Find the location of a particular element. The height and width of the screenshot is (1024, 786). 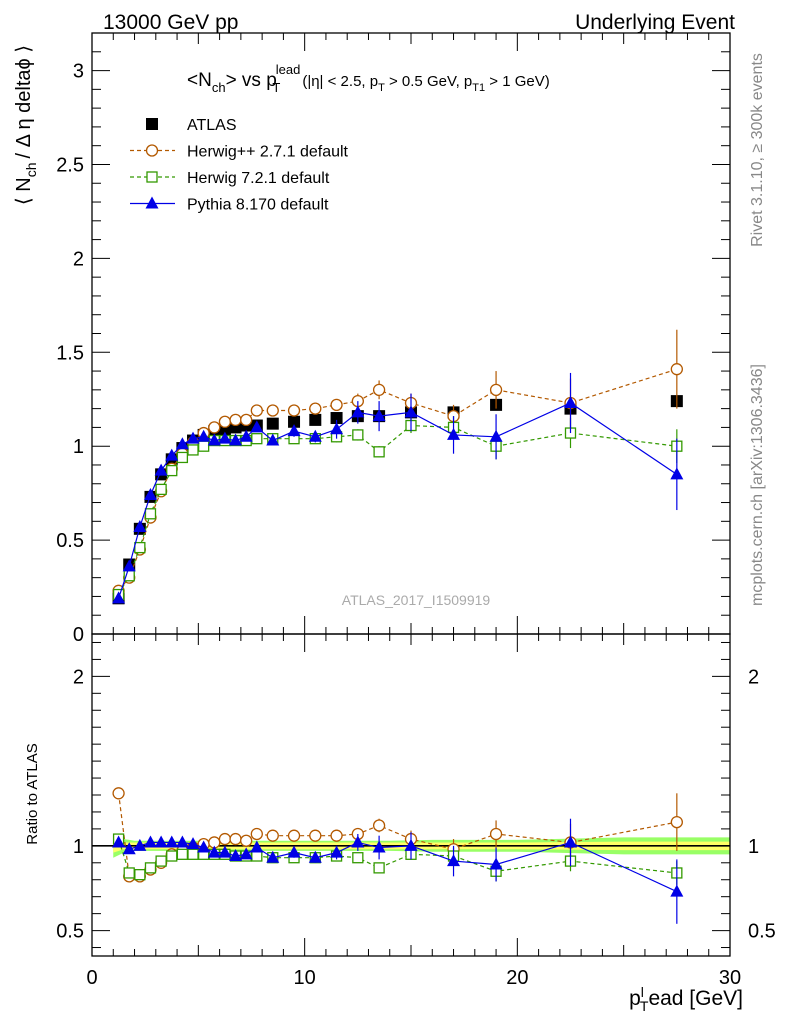

title-cut1-sub: T is located at coordinates (381, 88).